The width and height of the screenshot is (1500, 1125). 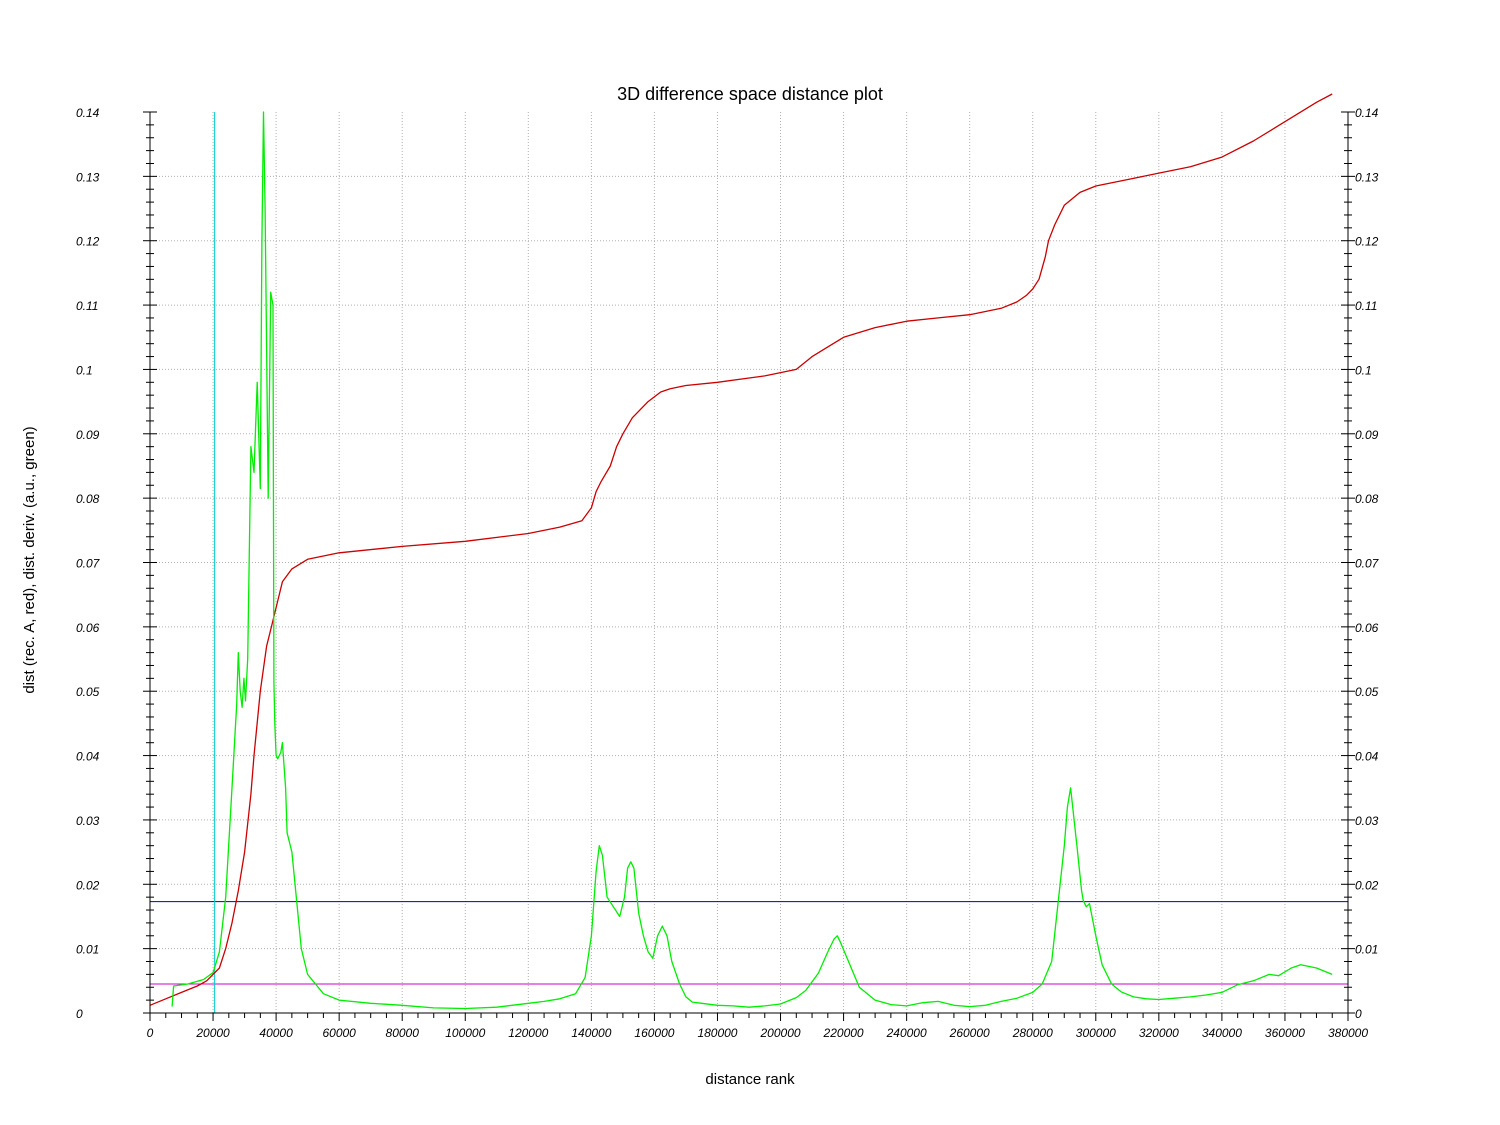 I want to click on x-tick-label: 60000, so click(x=339, y=1033).